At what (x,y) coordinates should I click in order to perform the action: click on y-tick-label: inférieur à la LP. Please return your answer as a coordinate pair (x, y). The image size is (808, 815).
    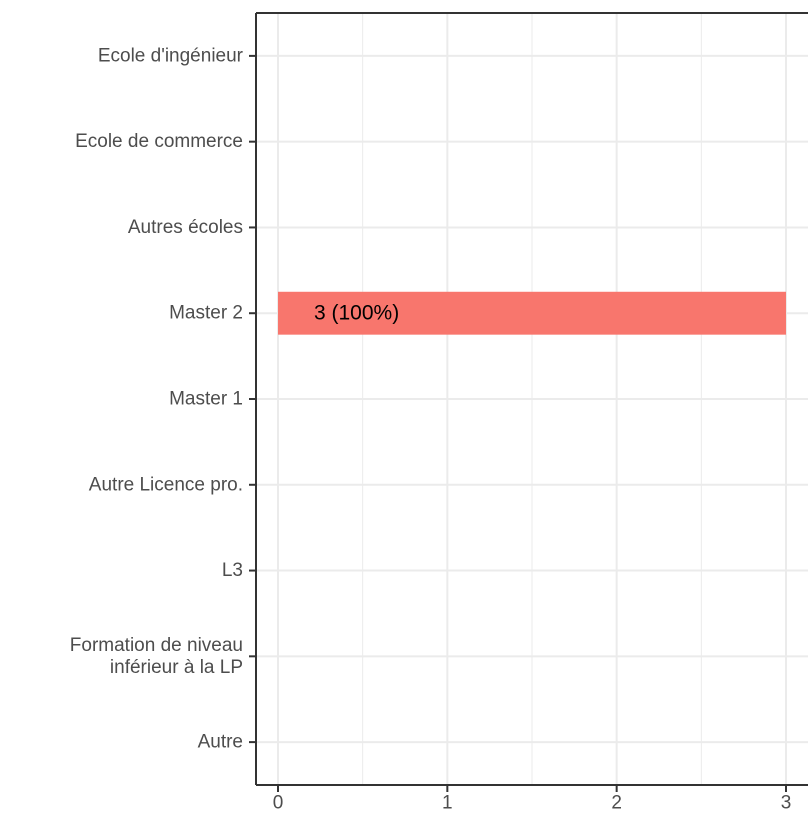
    Looking at the image, I should click on (176, 667).